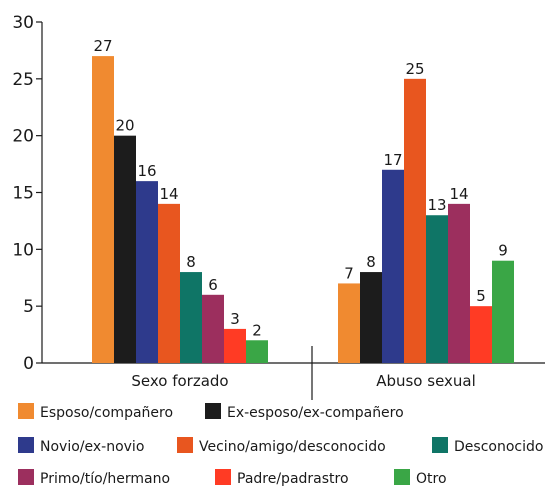 Image resolution: width=547 pixels, height=490 pixels. Describe the element at coordinates (105, 479) in the screenshot. I see `legend-label: Primo/tío/hermano` at that location.